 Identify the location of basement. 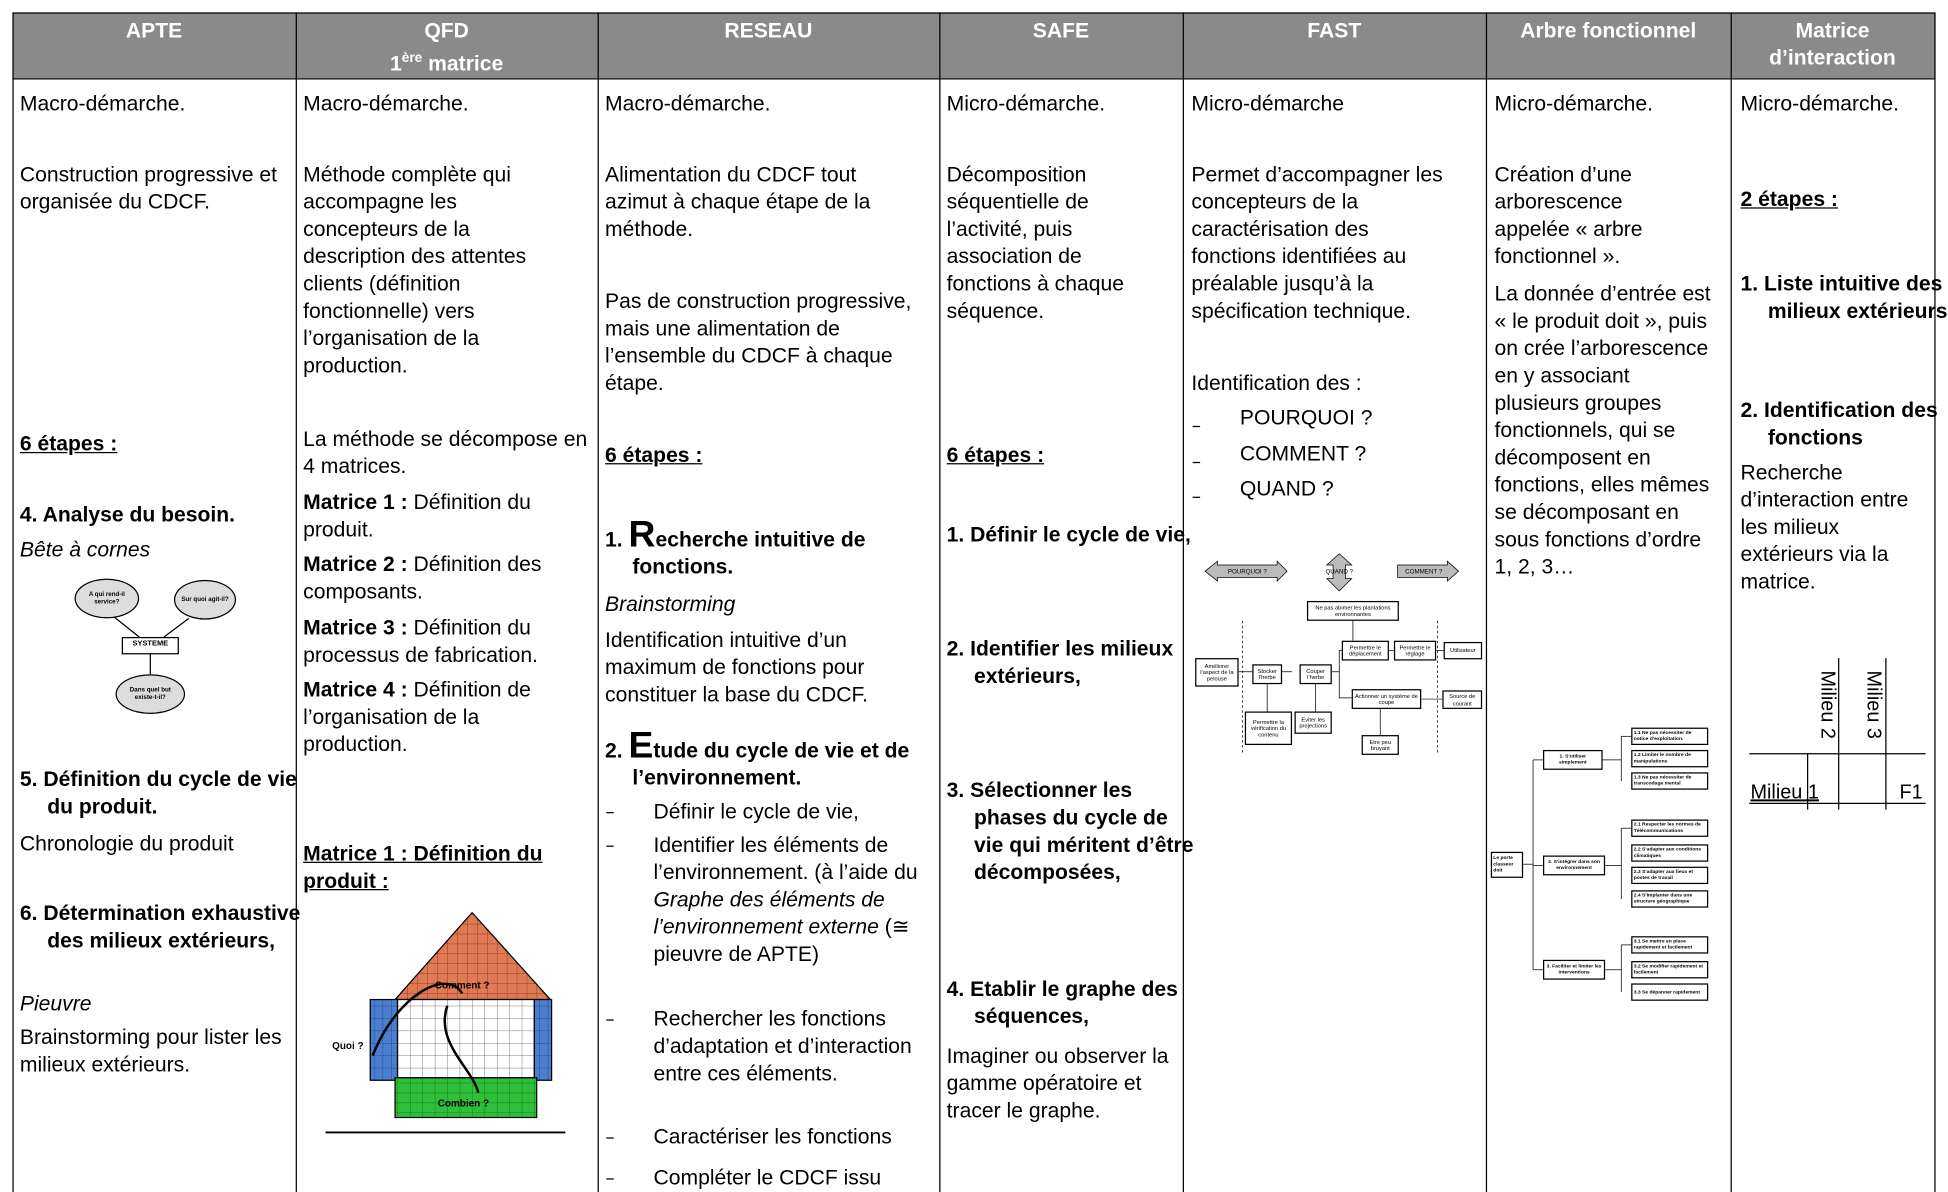
(466, 1098).